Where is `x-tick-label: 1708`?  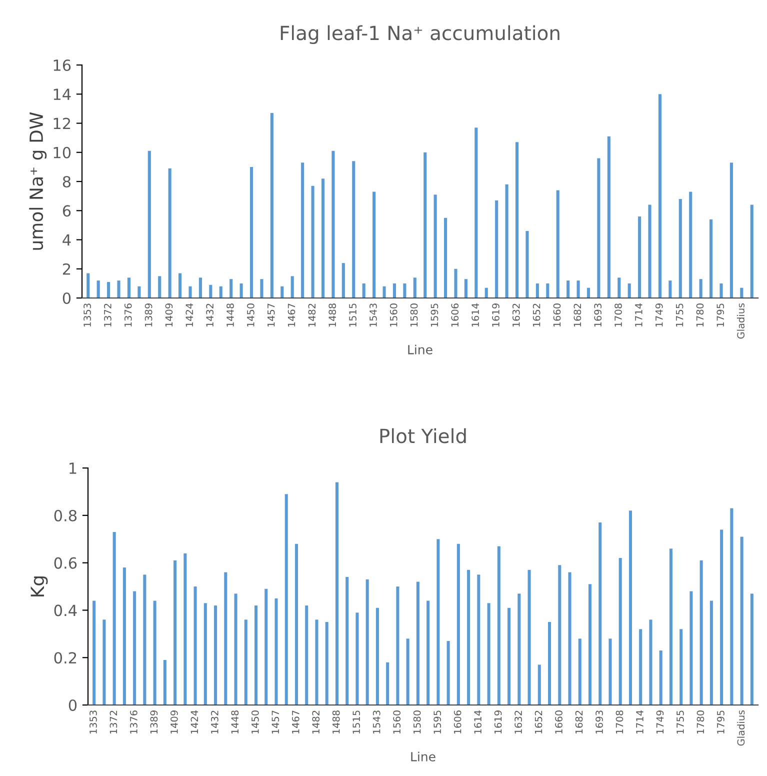
x-tick-label: 1708 is located at coordinates (620, 722).